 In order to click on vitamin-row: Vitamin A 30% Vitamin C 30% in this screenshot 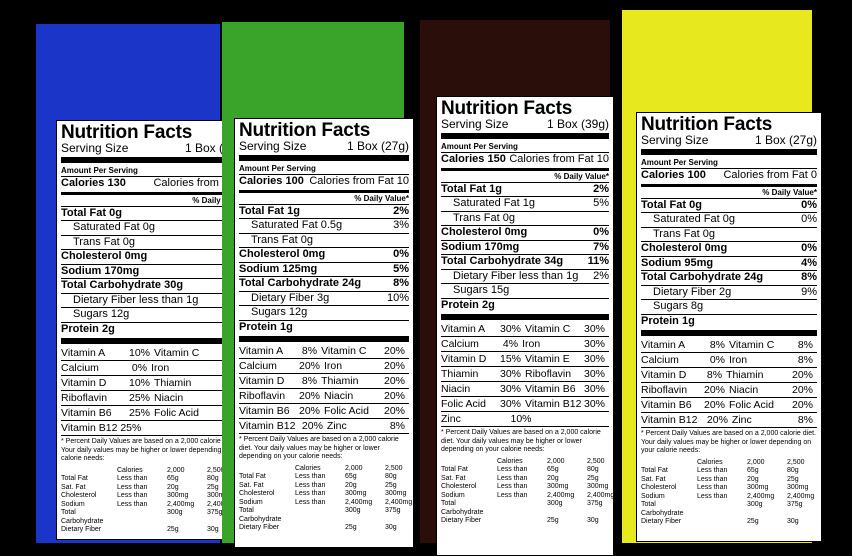, I will do `click(525, 329)`.